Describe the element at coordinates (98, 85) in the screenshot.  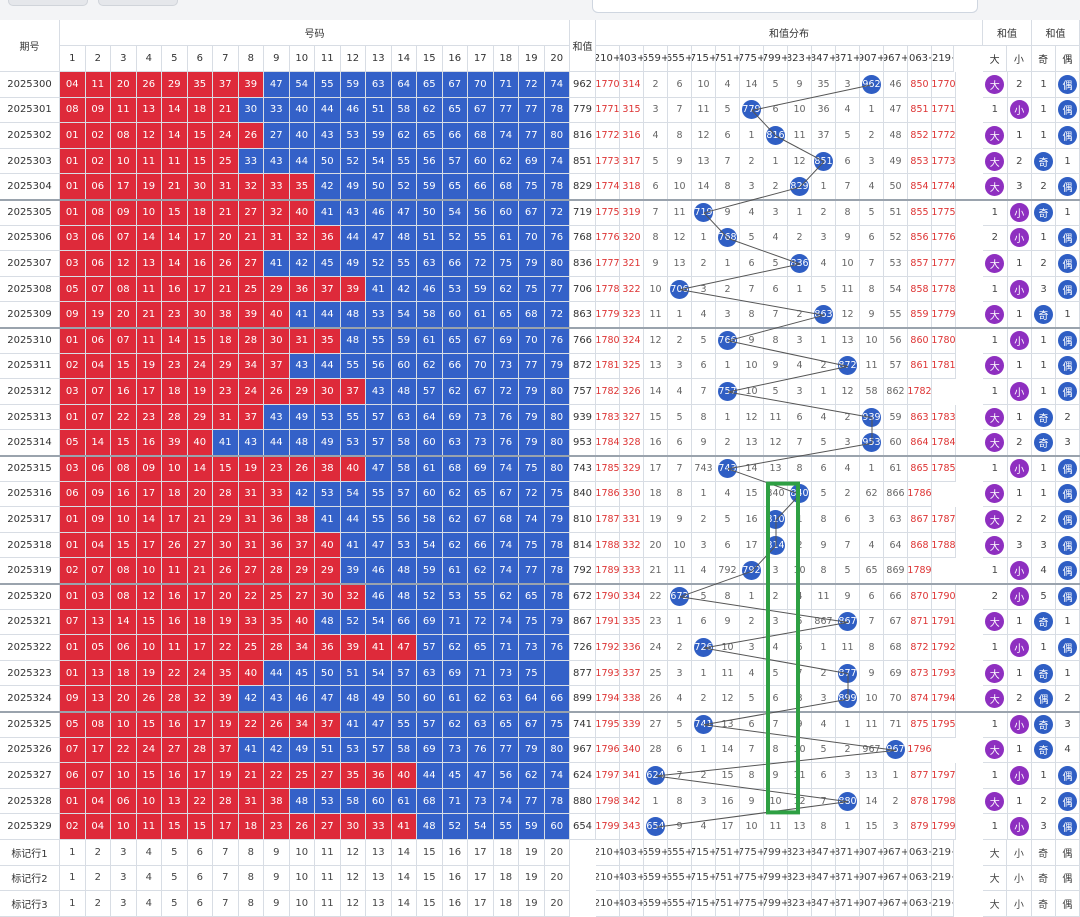
I see `drawn-number: 11` at that location.